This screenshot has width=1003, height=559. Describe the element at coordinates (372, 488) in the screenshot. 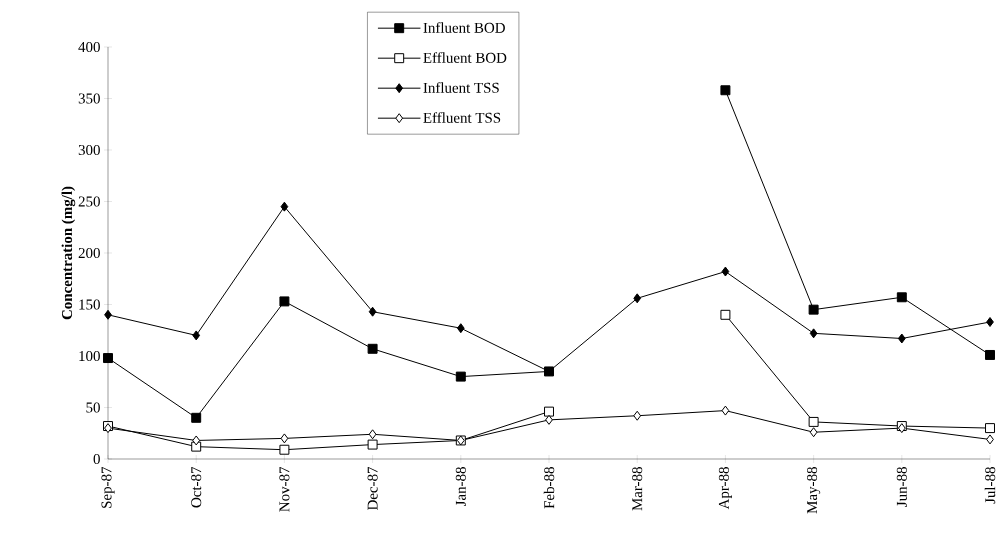

I see `x-tick-label: Dec-87` at that location.